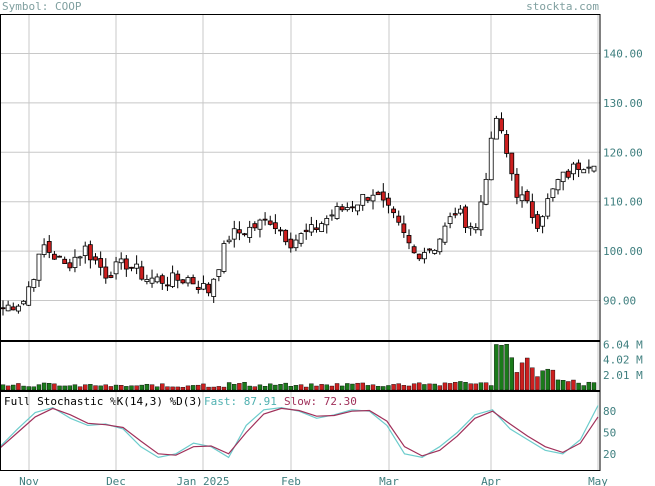 The image size is (655, 486). Describe the element at coordinates (623, 202) in the screenshot. I see `price-tick-label: 110.00` at that location.